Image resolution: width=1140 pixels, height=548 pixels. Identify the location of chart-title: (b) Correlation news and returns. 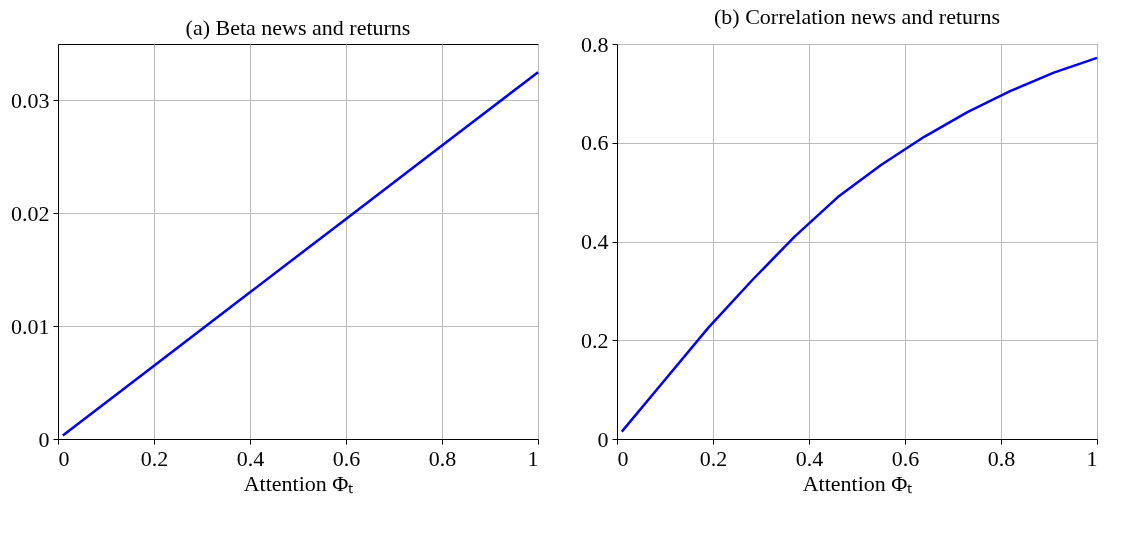
(857, 16).